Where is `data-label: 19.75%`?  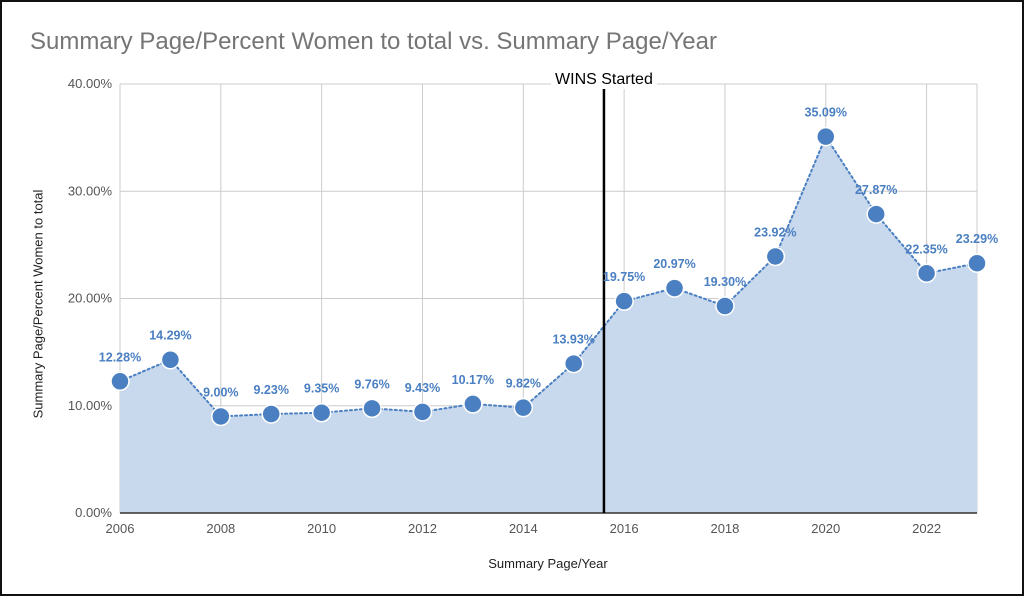 data-label: 19.75% is located at coordinates (624, 277).